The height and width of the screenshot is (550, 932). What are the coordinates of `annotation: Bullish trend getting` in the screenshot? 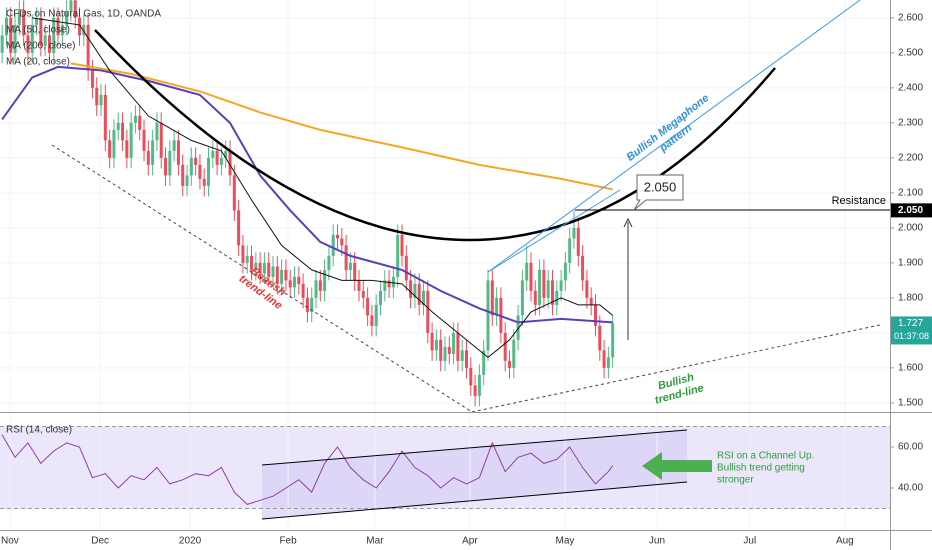 It's located at (761, 468).